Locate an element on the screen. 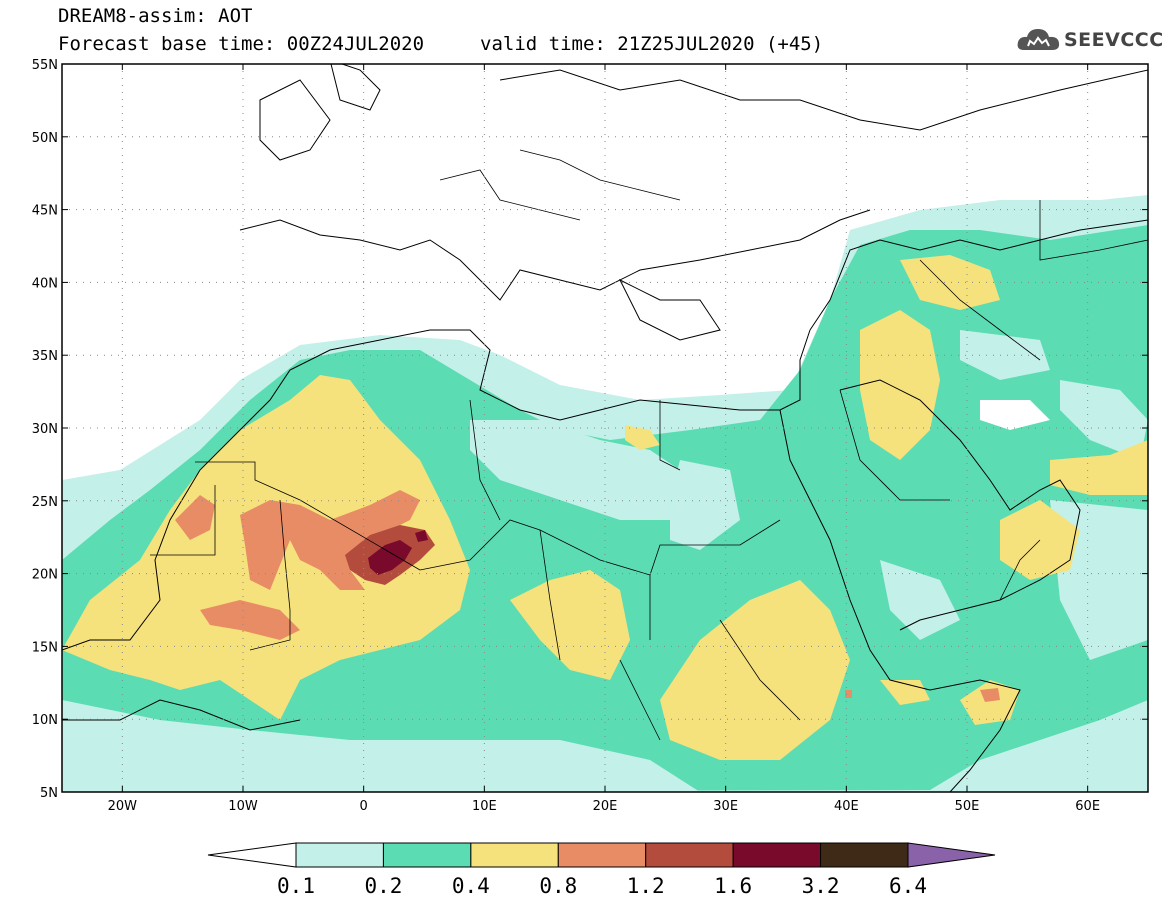 The width and height of the screenshot is (1165, 905). lat-tick-label: 40N is located at coordinates (45, 283).